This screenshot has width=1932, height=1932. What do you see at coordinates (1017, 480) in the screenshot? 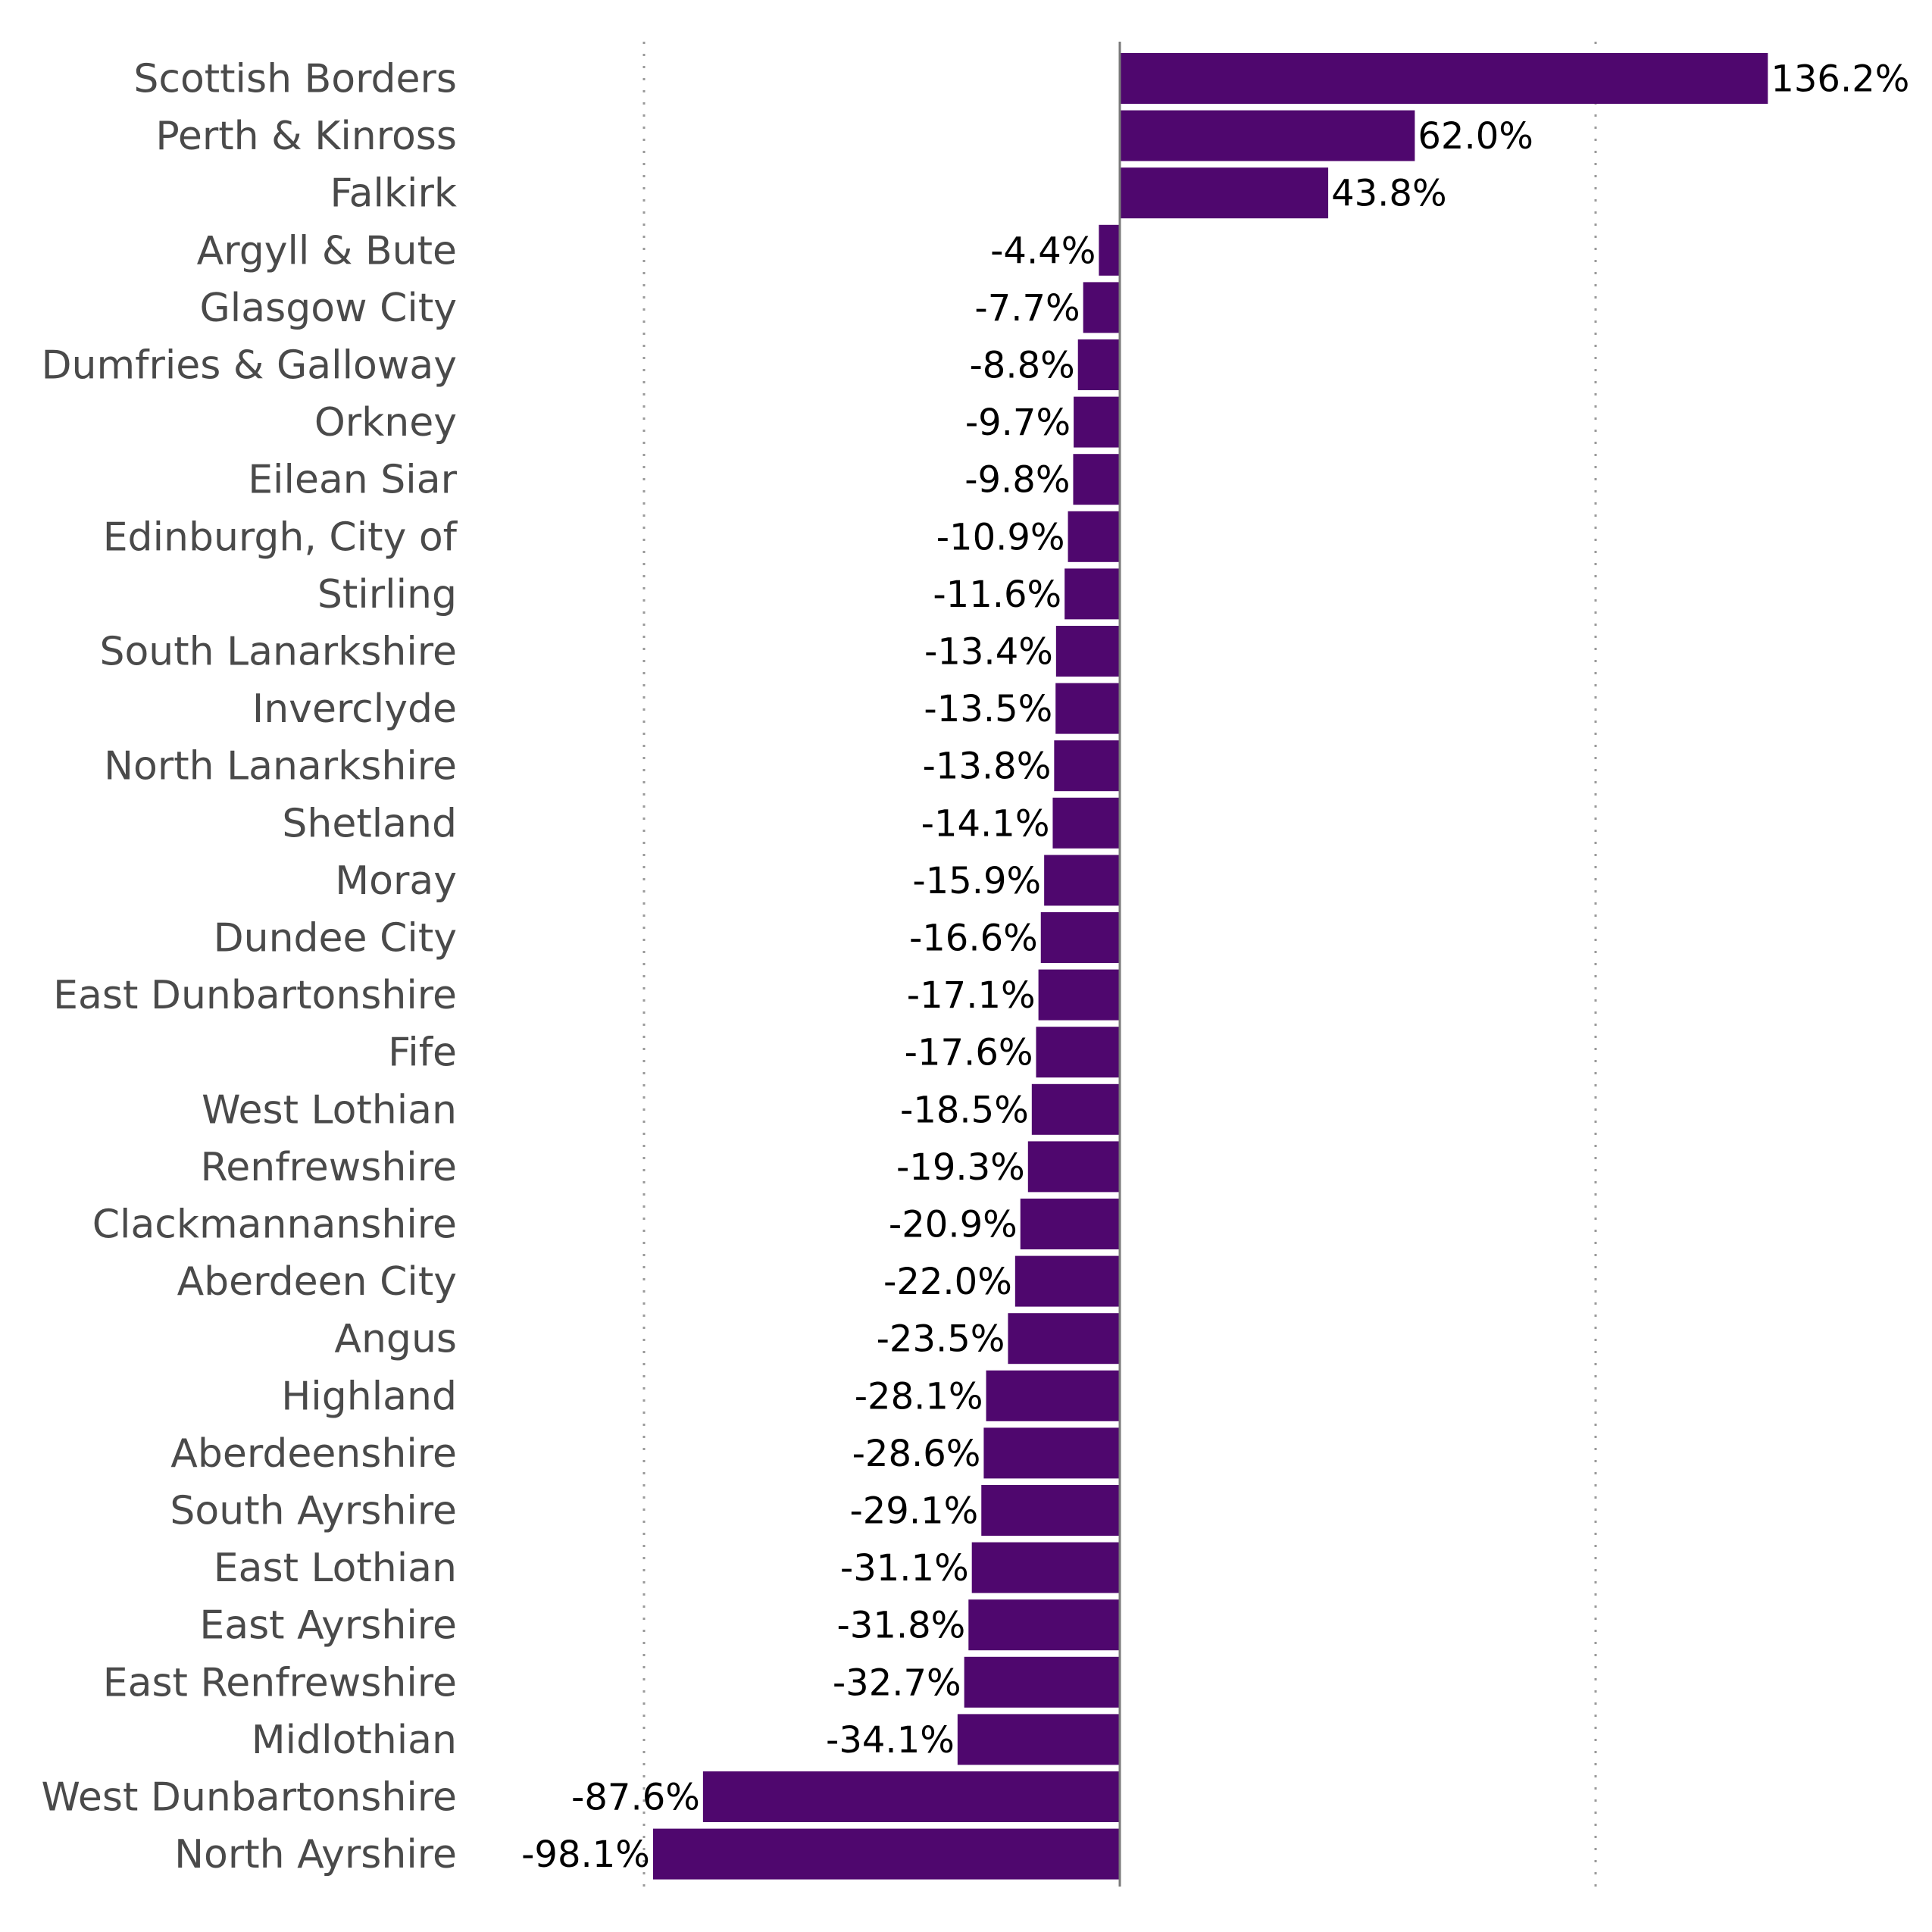
I see `data-label: -9.8%` at bounding box center [1017, 480].